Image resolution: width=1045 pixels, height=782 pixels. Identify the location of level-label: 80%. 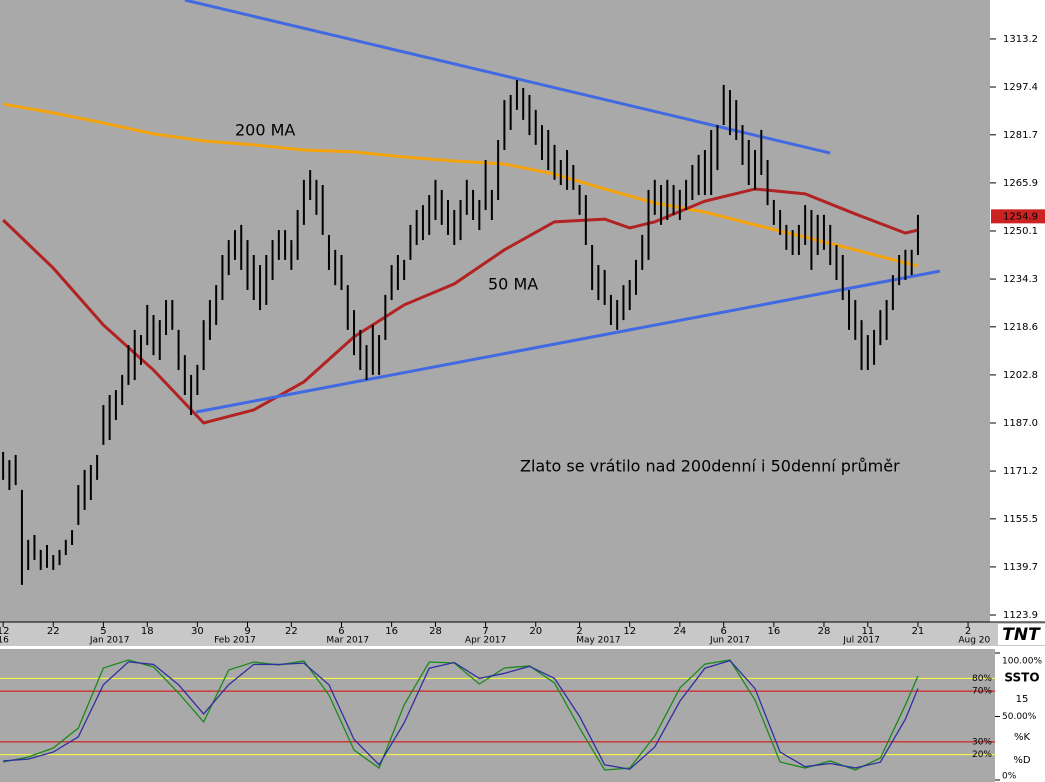
(982, 679).